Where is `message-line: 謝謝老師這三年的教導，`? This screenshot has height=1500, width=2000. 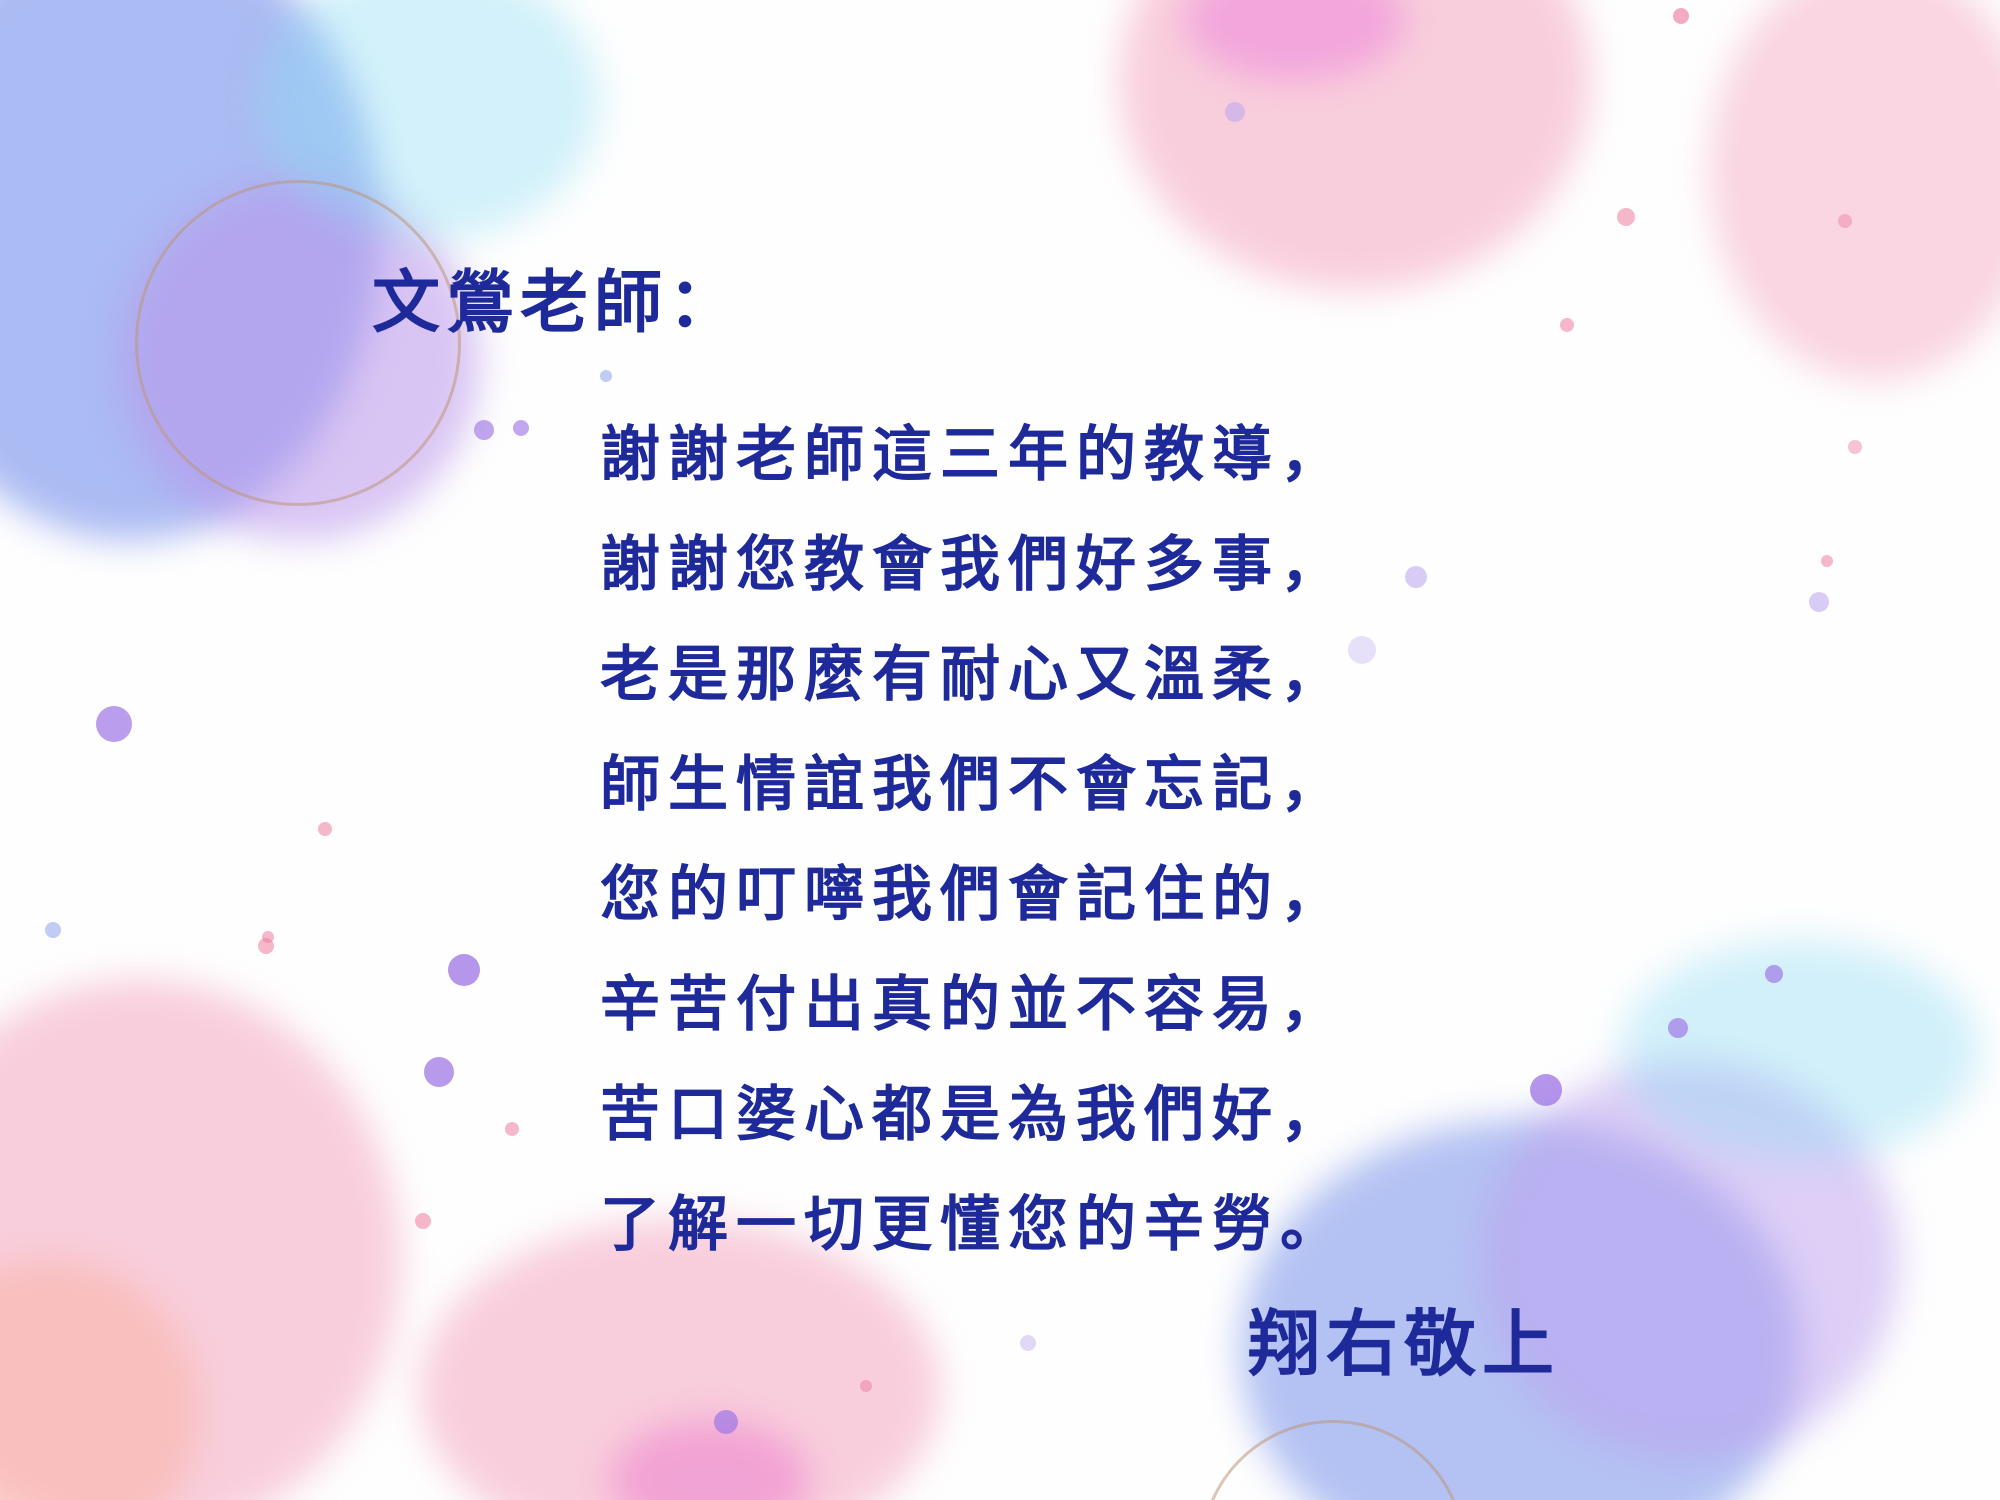 message-line: 謝謝老師這三年的教導， is located at coordinates (974, 455).